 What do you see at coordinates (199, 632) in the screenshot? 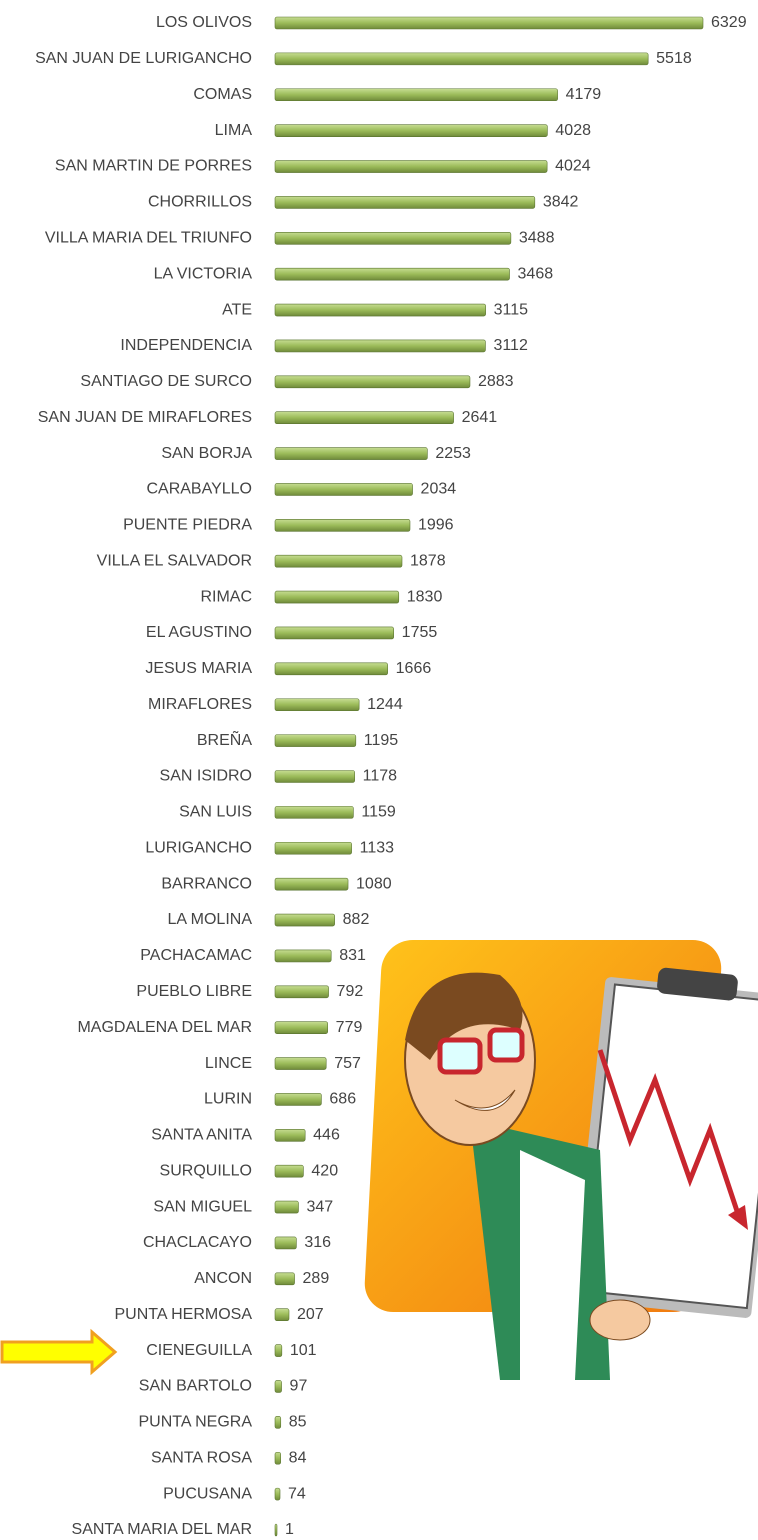
I see `category-label: EL AGUSTINO` at bounding box center [199, 632].